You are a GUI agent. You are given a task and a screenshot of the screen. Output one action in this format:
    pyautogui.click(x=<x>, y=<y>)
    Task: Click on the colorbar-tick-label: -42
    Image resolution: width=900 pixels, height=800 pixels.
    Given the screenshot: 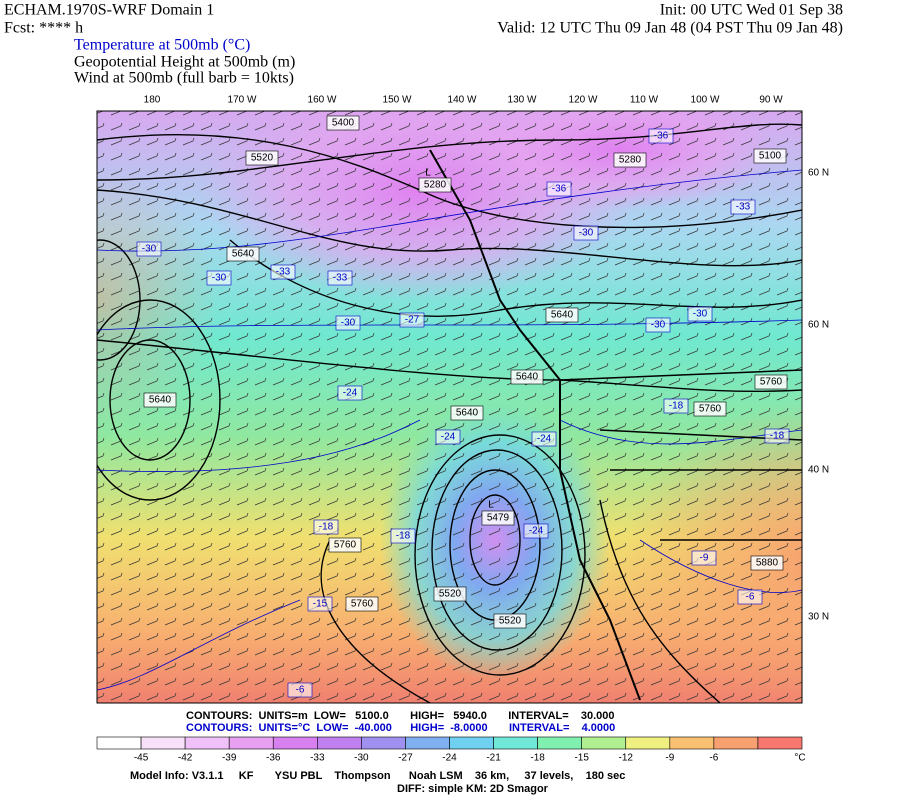 What is the action you would take?
    pyautogui.click(x=185, y=758)
    